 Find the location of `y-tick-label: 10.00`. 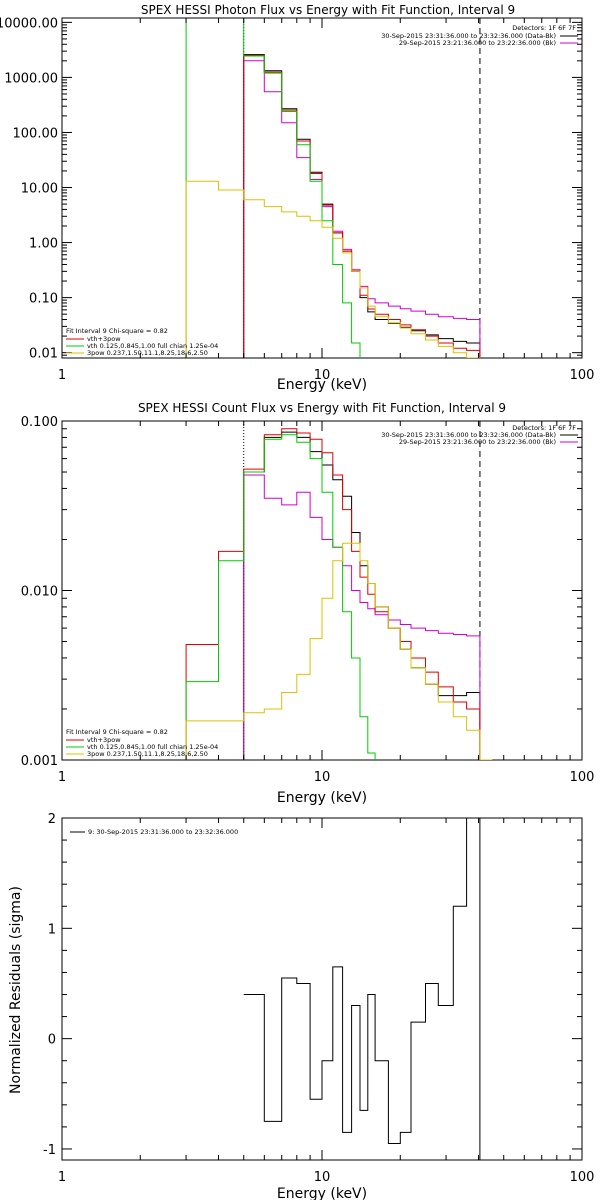

y-tick-label: 10.00 is located at coordinates (39, 189).